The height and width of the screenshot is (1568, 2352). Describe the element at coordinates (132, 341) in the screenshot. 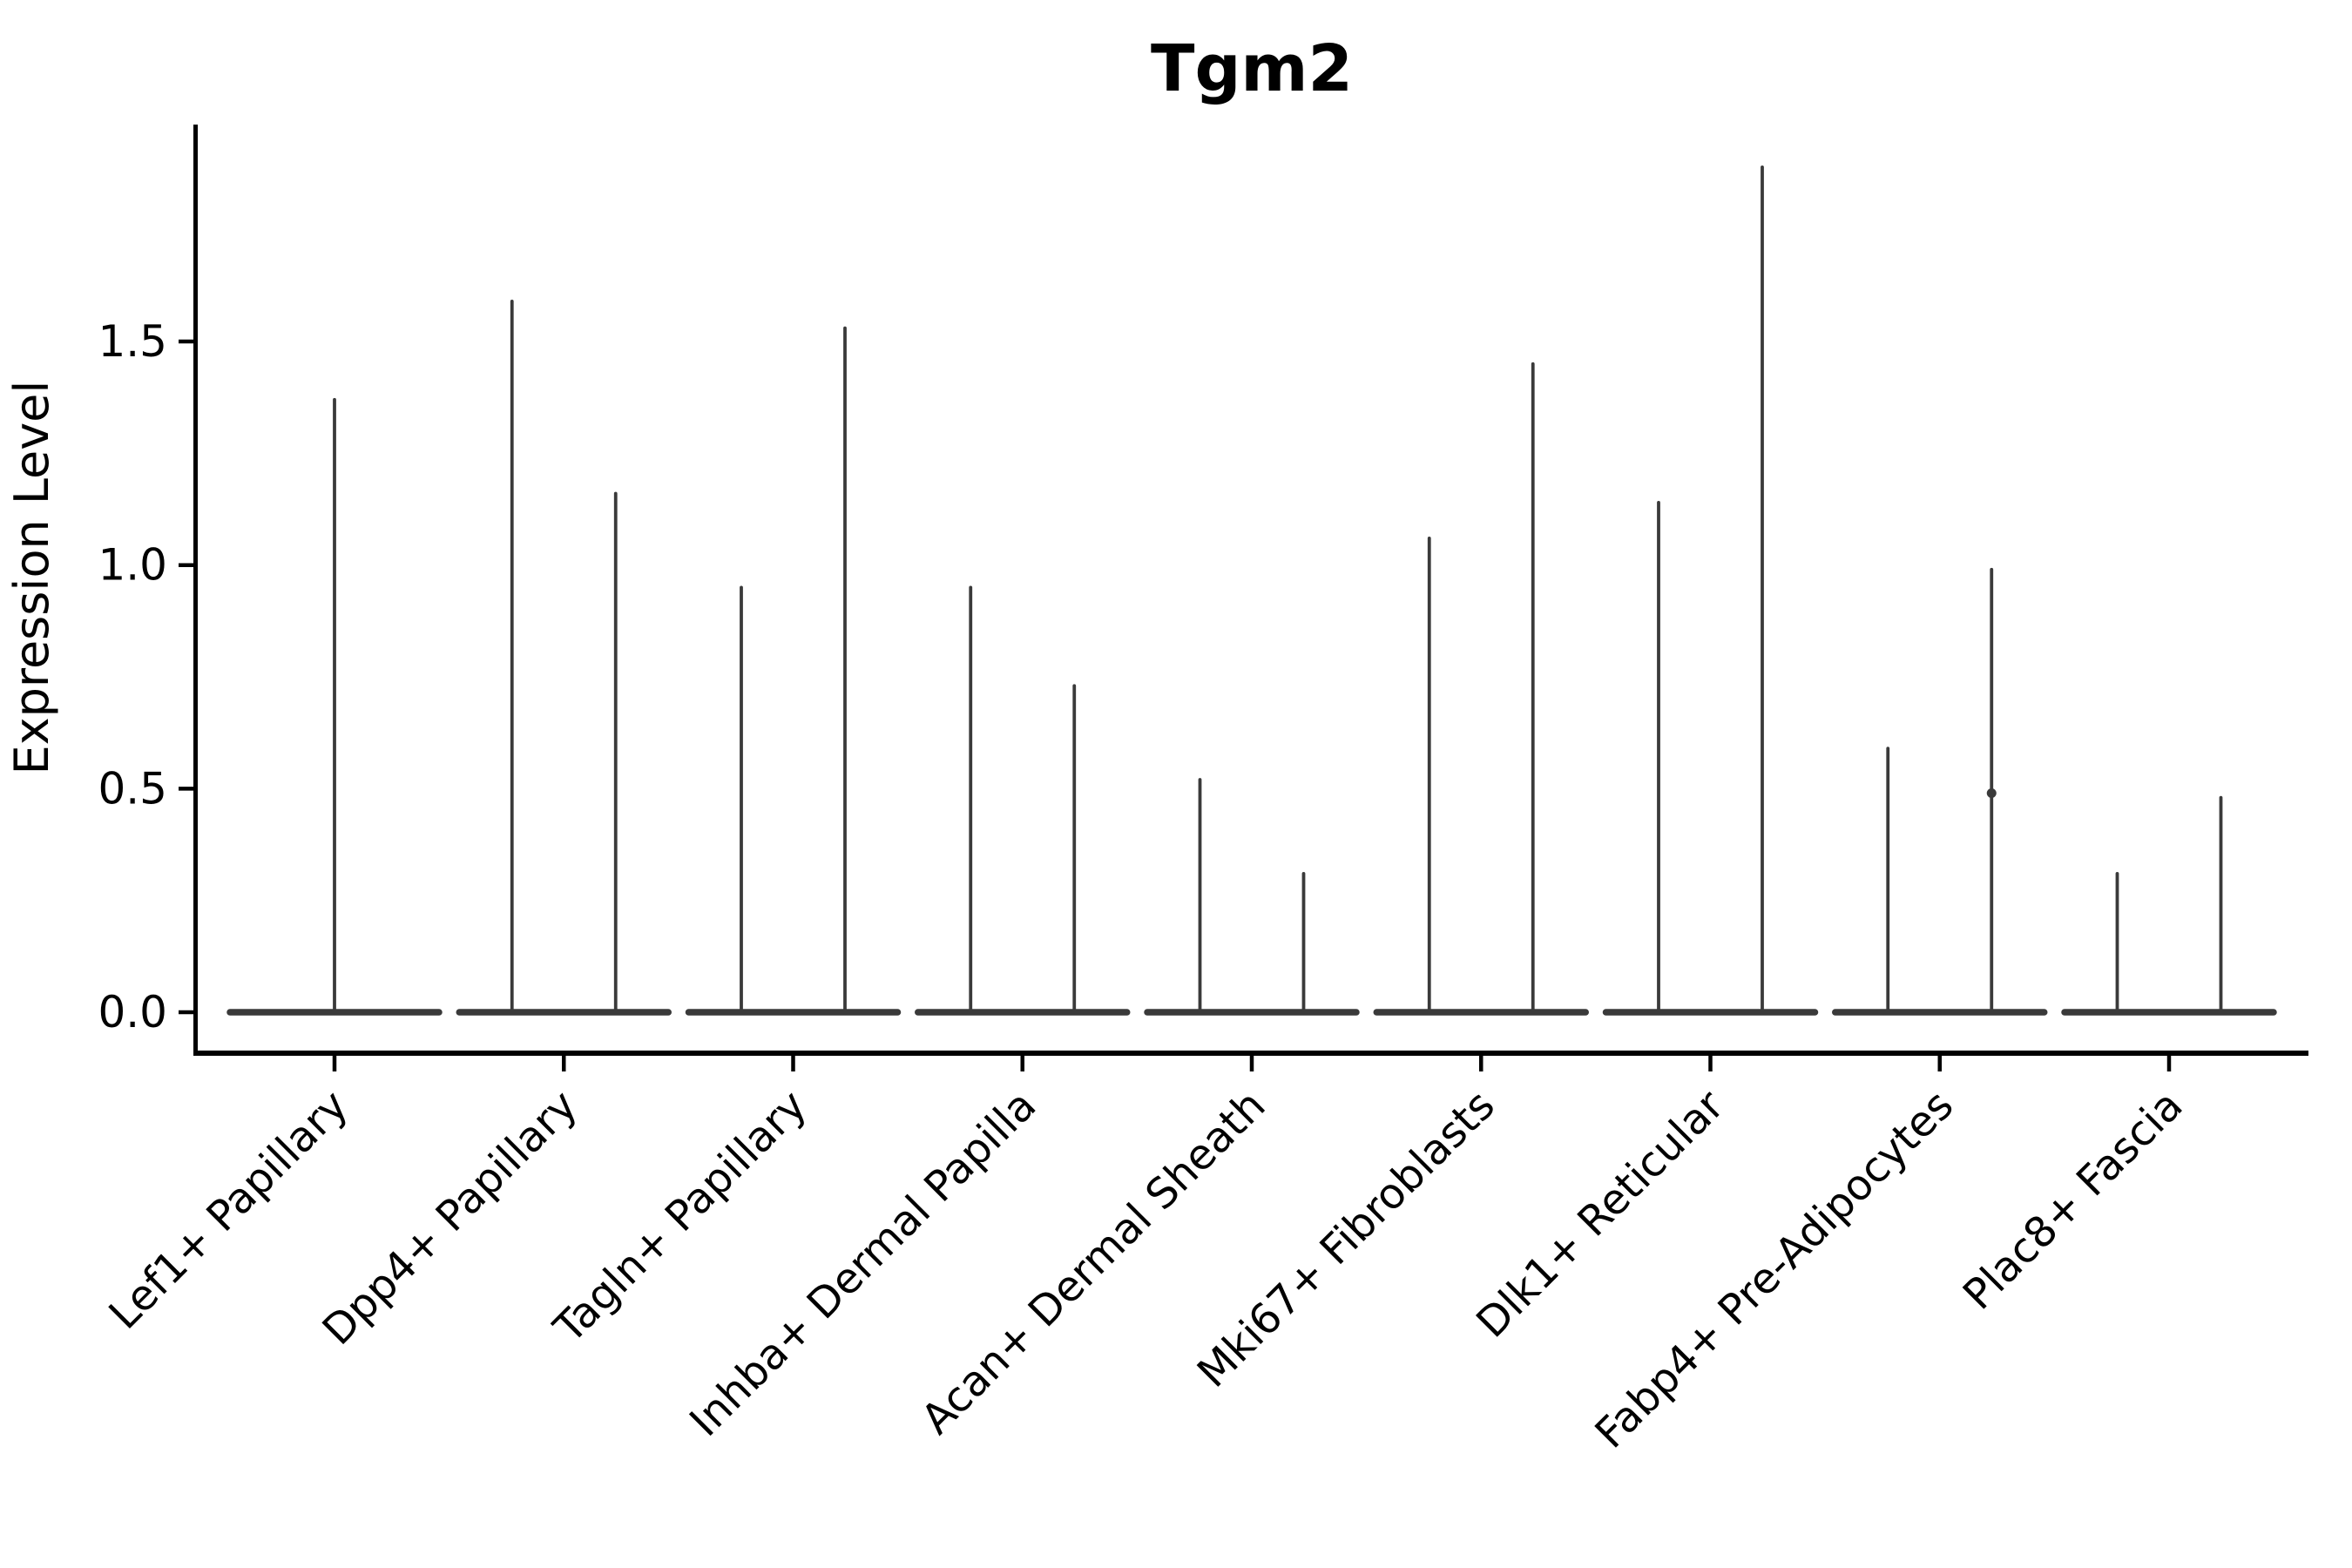

I see `y-tick-label: 1.5` at that location.